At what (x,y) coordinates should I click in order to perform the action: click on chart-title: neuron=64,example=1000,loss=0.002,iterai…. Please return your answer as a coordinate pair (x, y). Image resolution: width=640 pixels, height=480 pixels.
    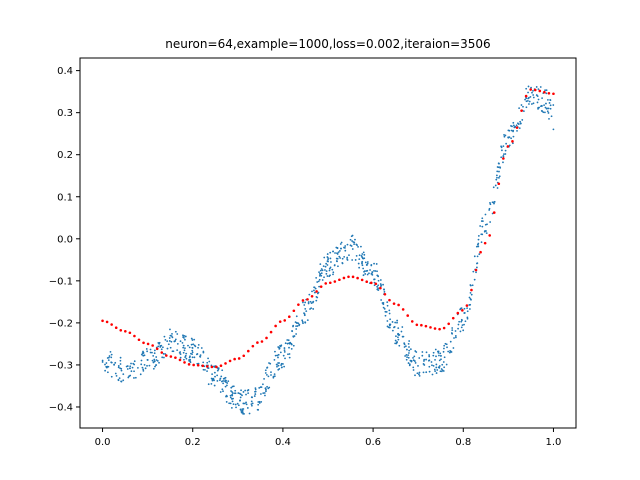
    Looking at the image, I should click on (327, 44).